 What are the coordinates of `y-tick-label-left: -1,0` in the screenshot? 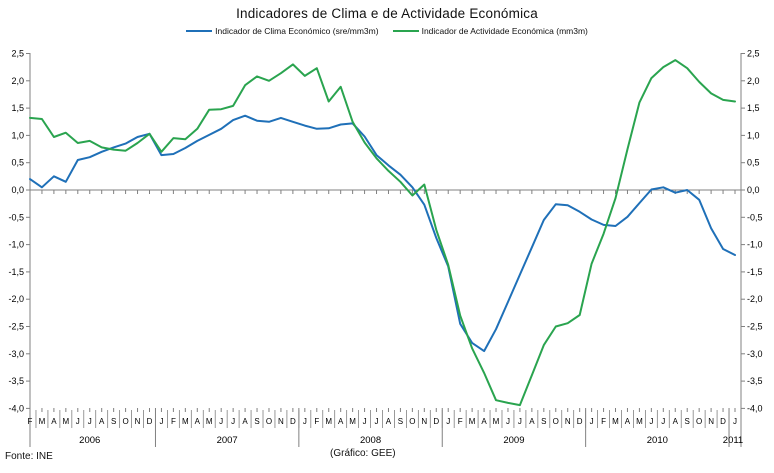 It's located at (16, 245).